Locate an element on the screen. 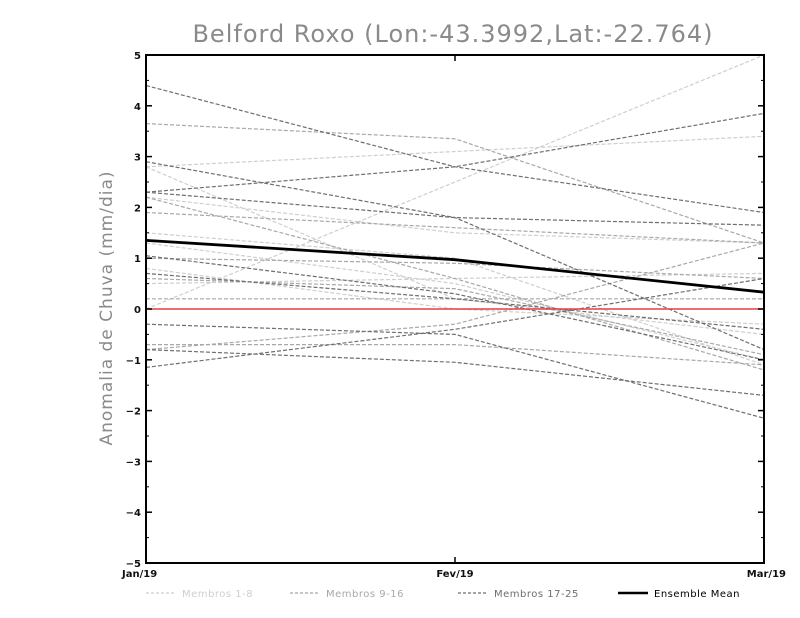  y-tick-label: −3 is located at coordinates (133, 462).